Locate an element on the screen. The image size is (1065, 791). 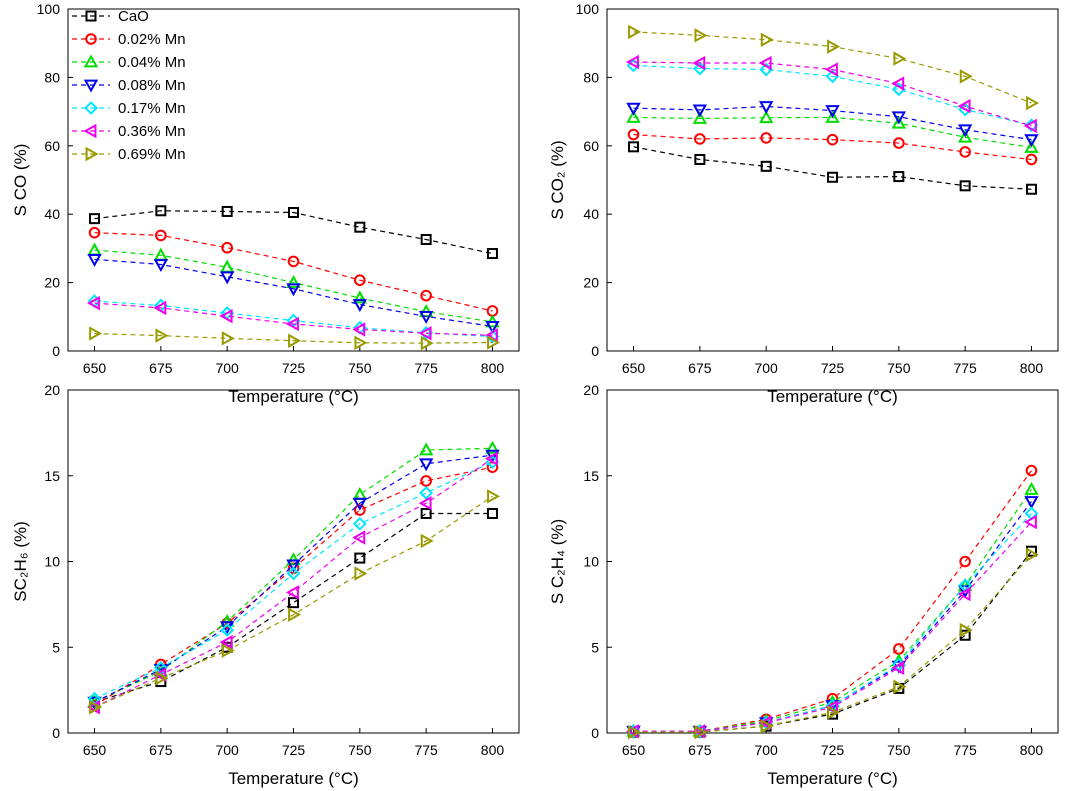
y-tick-label: 10 is located at coordinates (591, 562).